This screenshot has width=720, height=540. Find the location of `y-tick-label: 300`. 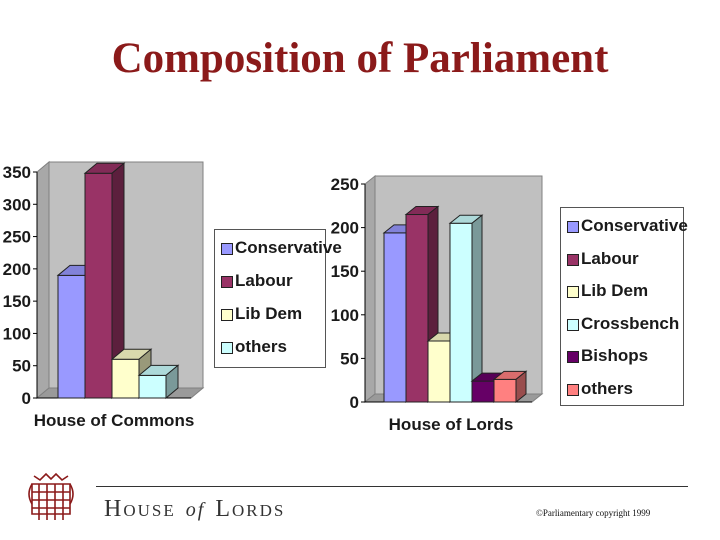

y-tick-label: 300 is located at coordinates (17, 204).